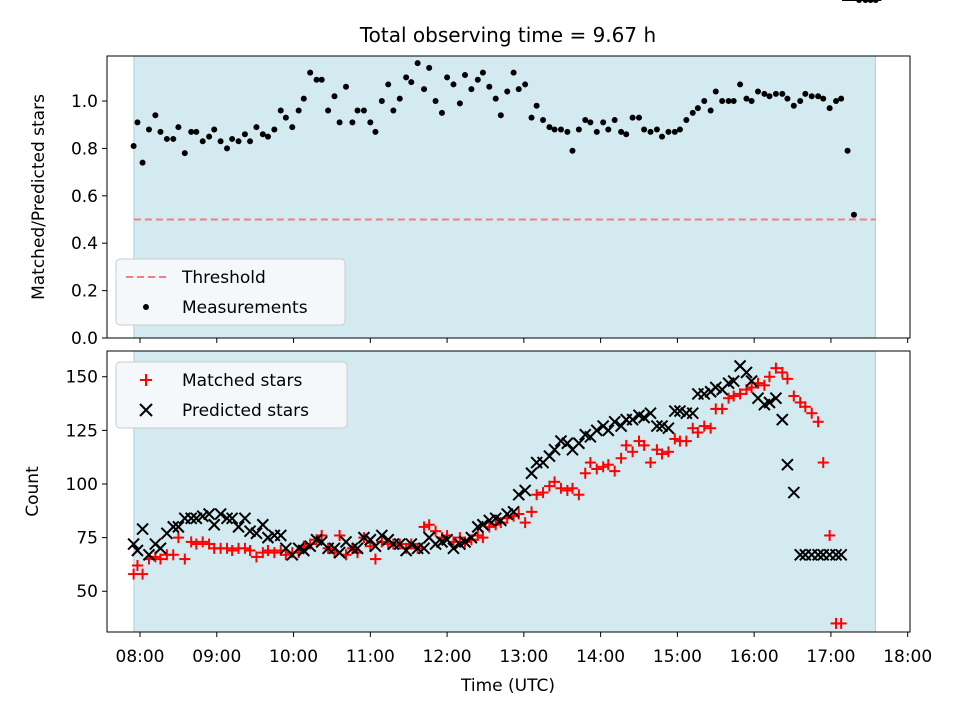 The height and width of the screenshot is (720, 960). I want to click on legend-matched-swatch, so click(146, 380).